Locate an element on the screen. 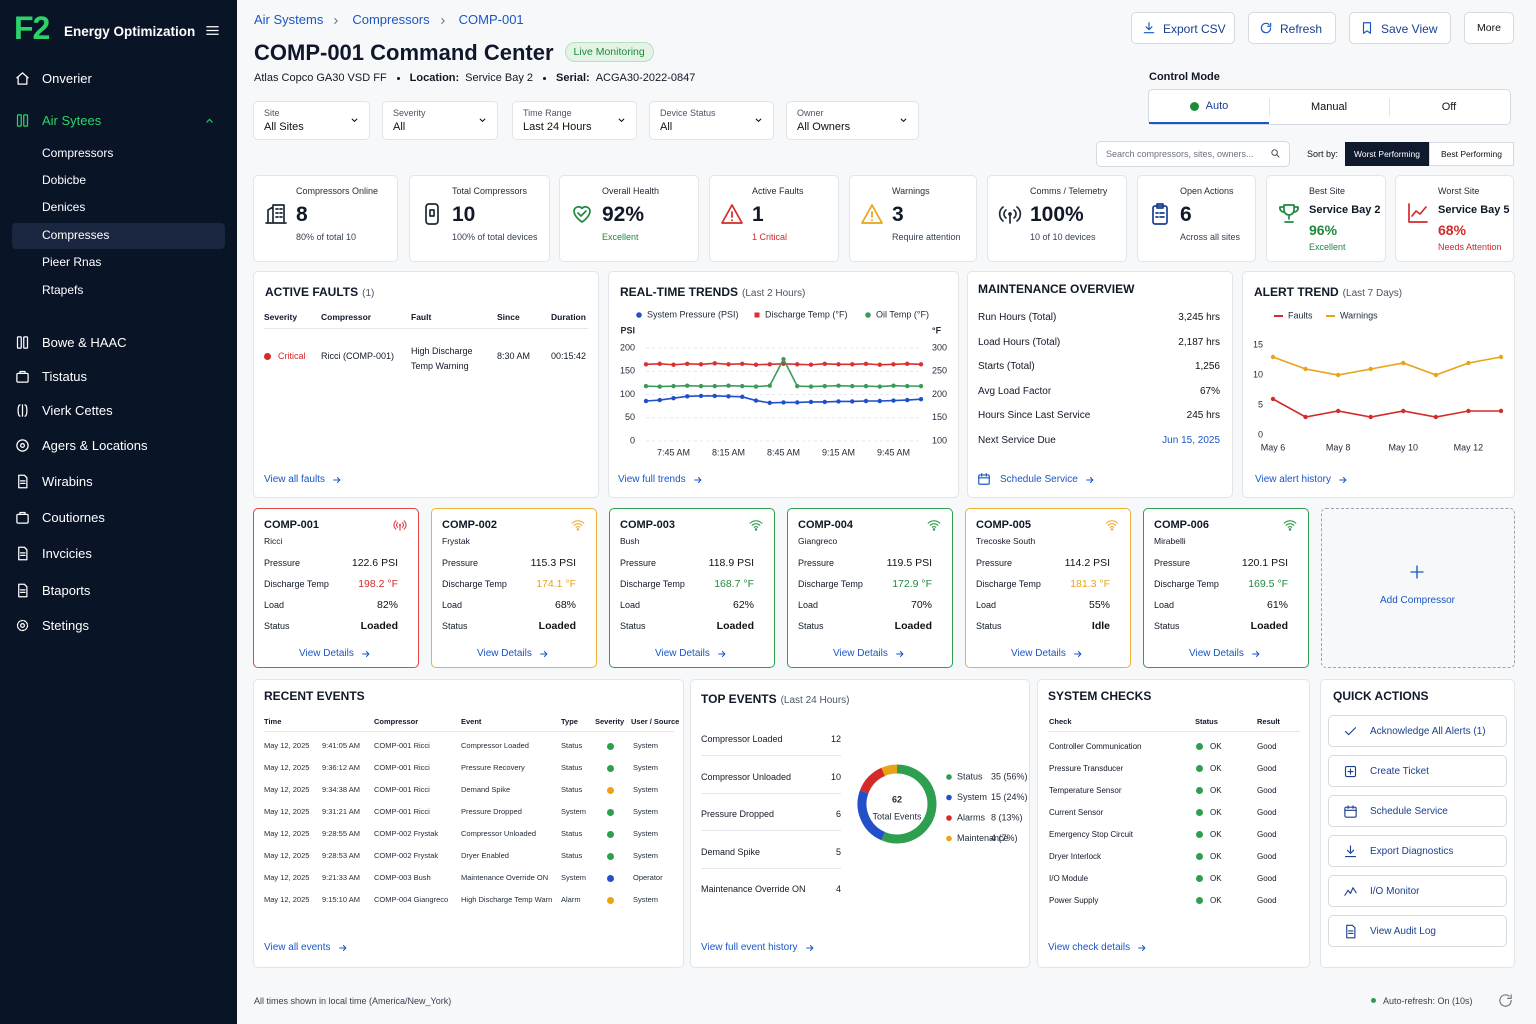 The width and height of the screenshot is (1536, 1024). nav-item: Air Sytees is located at coordinates (72, 120).